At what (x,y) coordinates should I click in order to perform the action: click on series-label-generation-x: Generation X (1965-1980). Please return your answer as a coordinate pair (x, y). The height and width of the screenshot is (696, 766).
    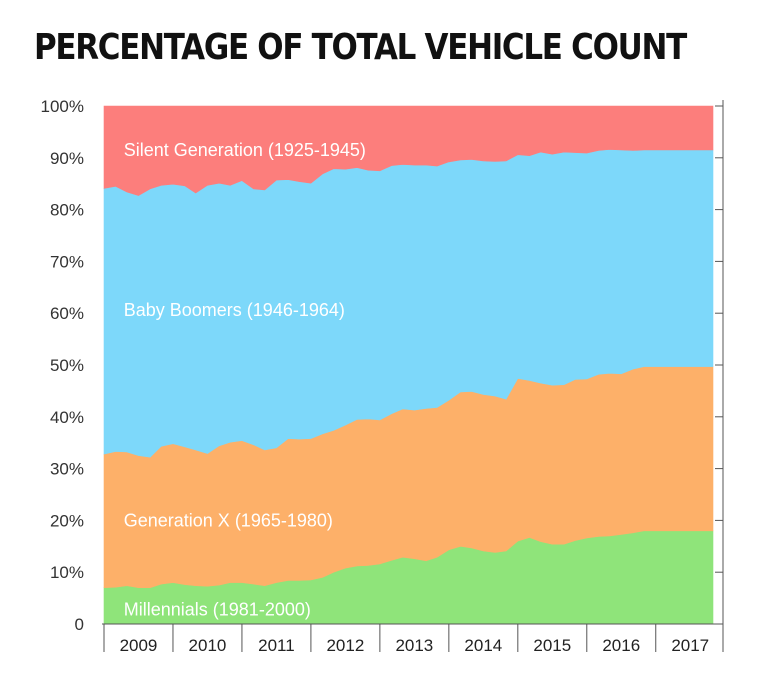
    Looking at the image, I should click on (228, 520).